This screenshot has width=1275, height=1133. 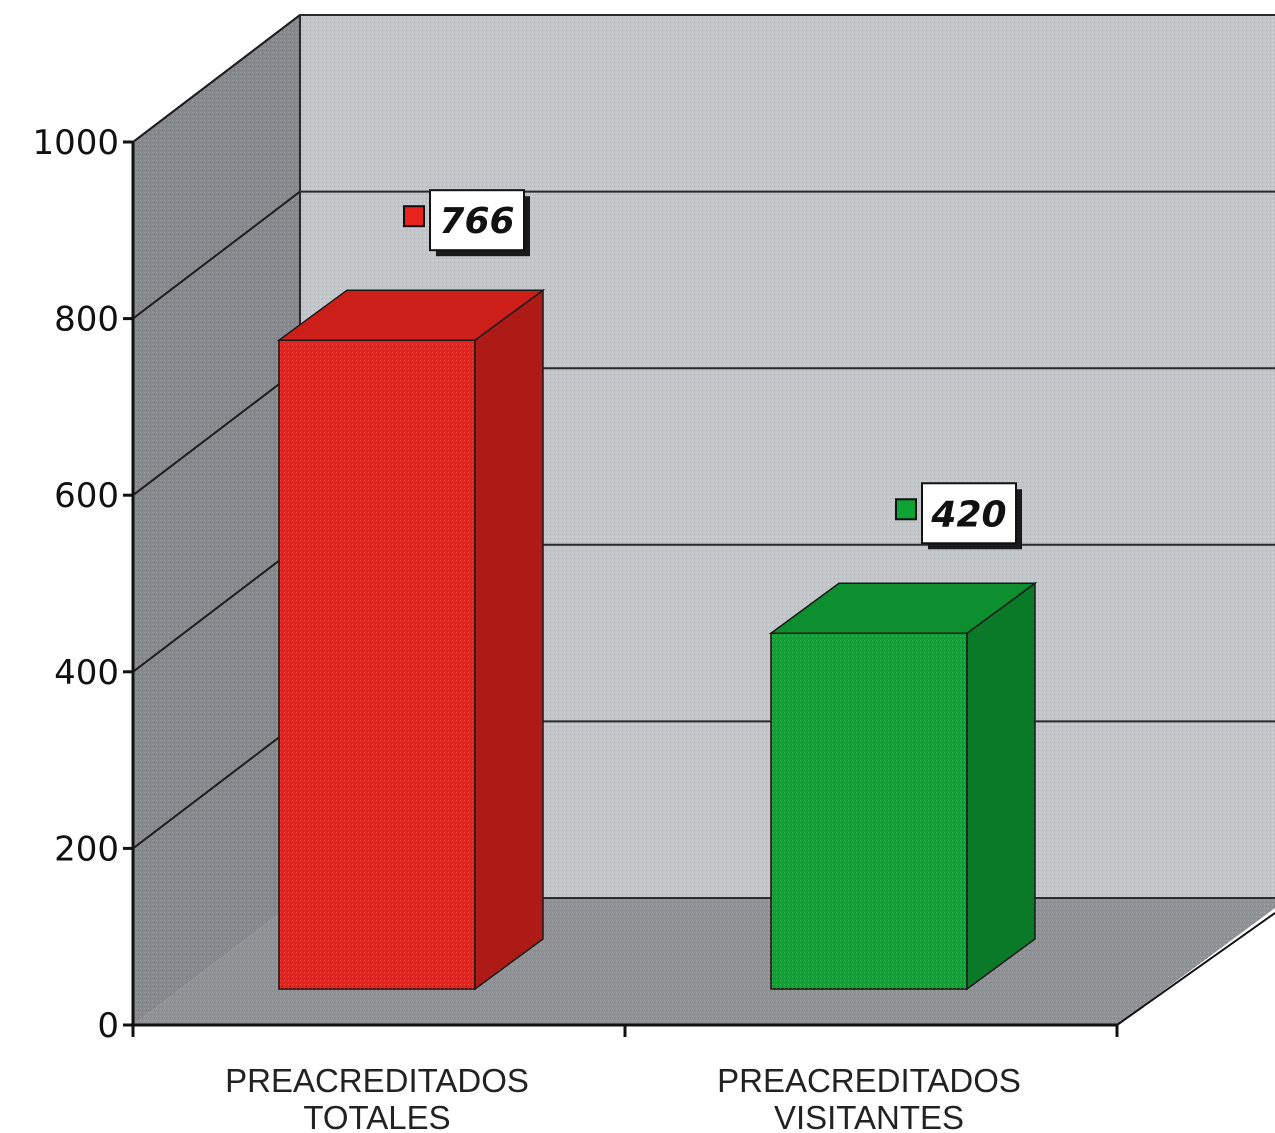 I want to click on y-tick-label: 1000, so click(x=75, y=143).